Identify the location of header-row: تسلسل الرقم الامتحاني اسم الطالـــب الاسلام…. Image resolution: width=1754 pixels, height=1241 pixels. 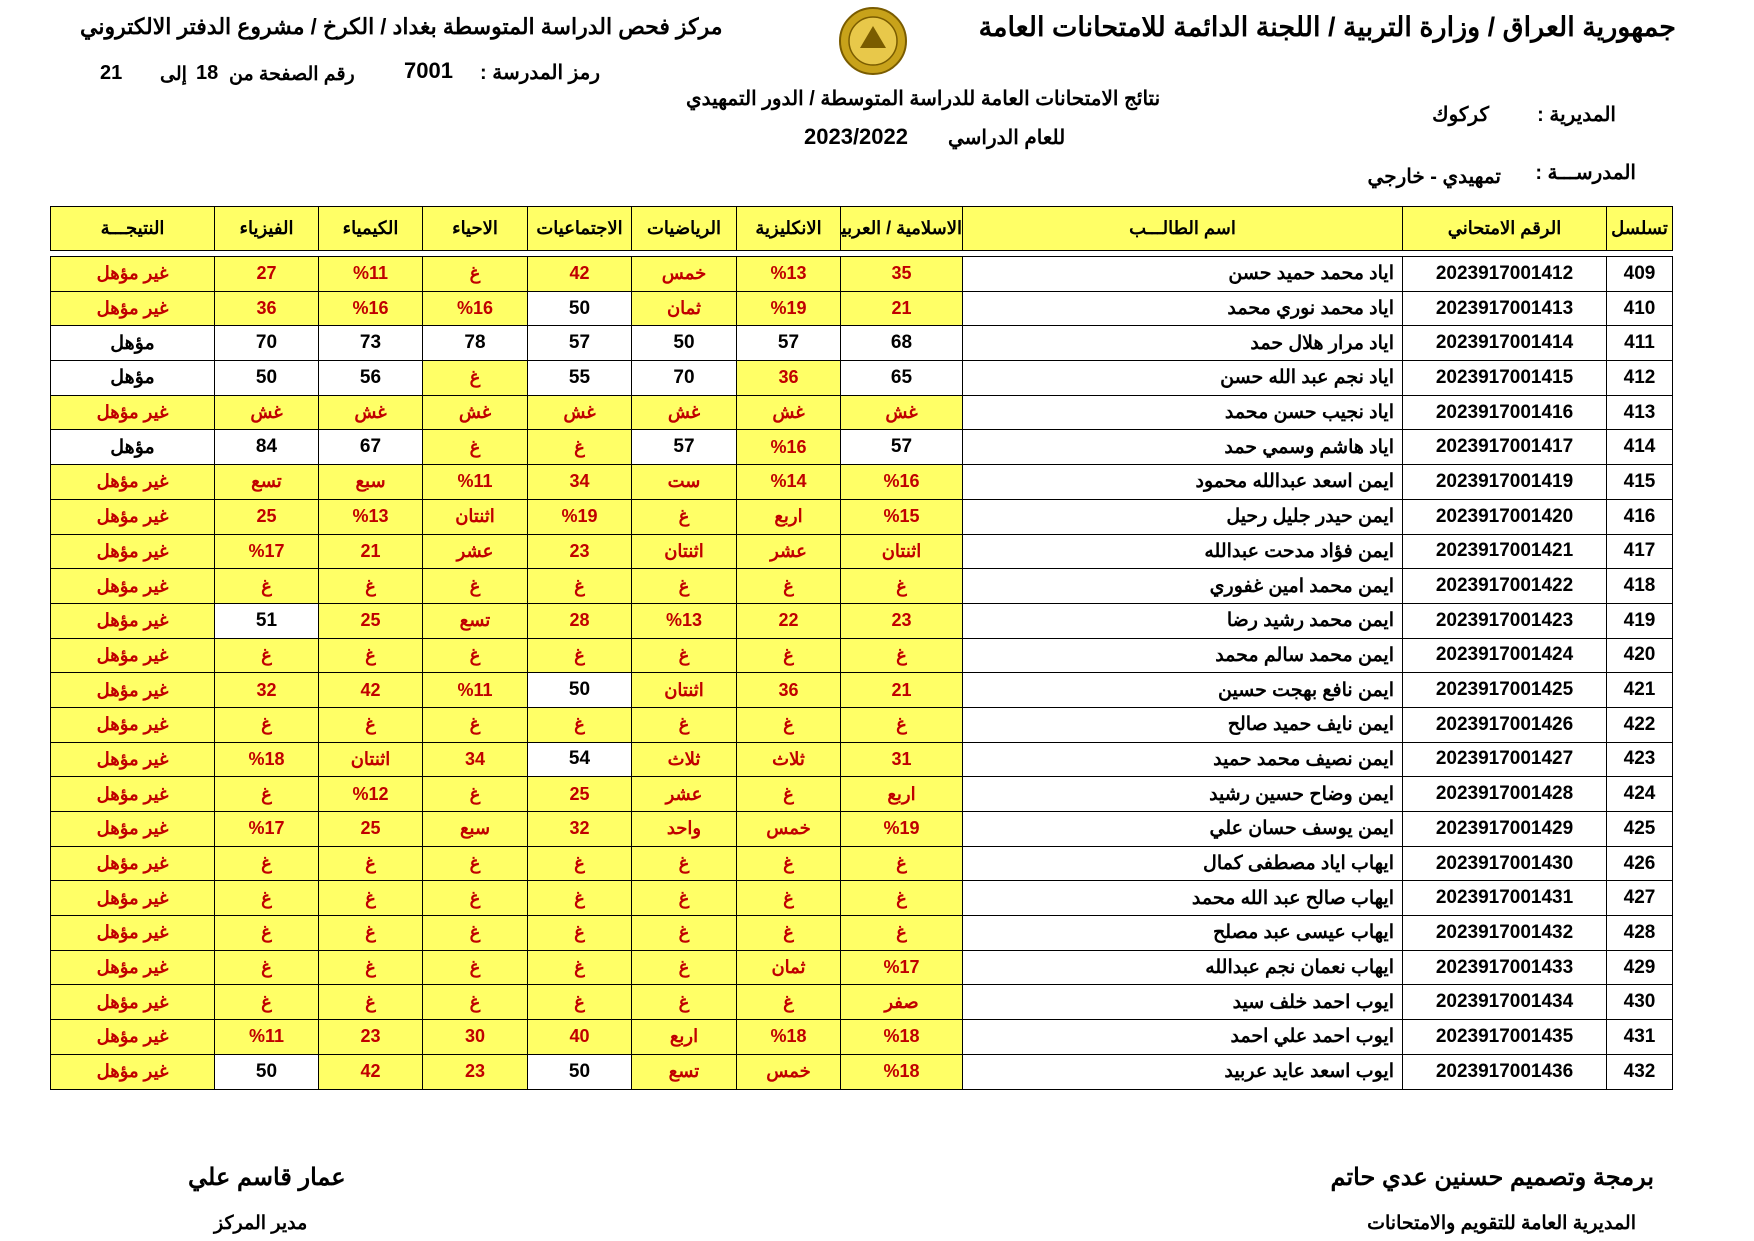
(861, 228).